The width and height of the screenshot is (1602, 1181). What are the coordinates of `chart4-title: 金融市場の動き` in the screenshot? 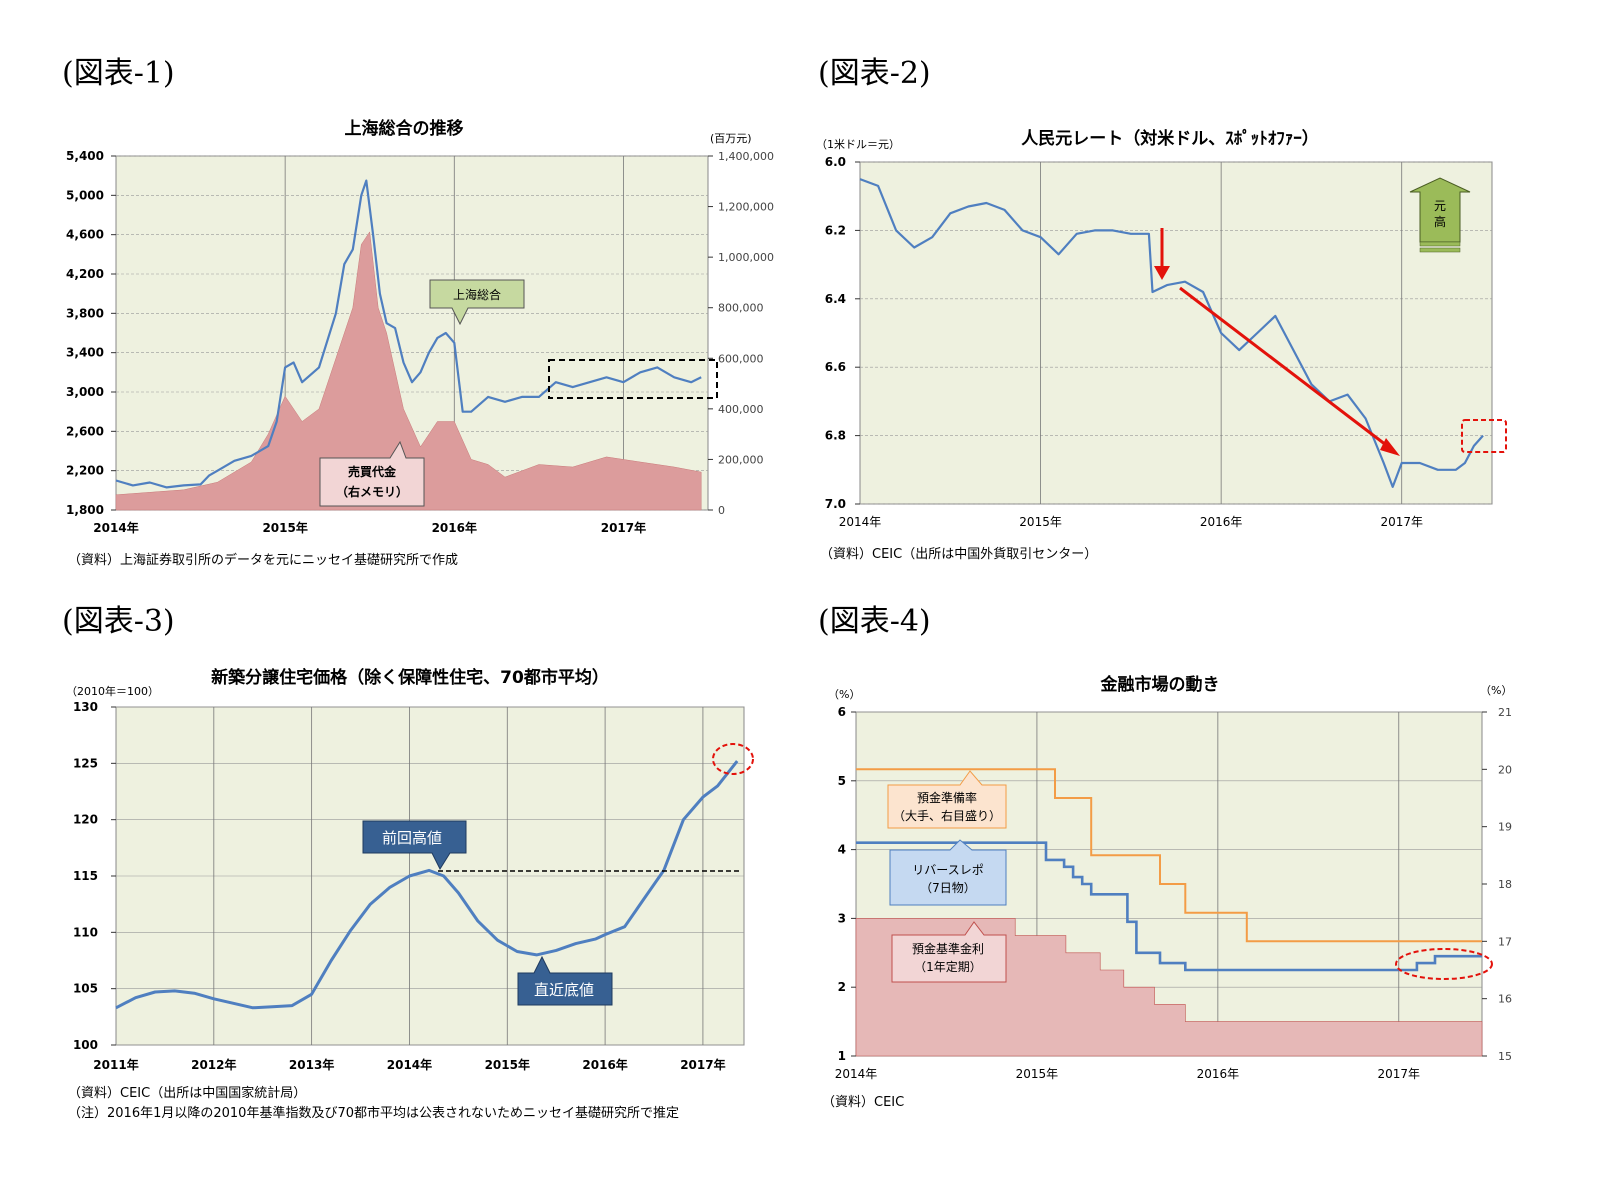 It's located at (1160, 684).